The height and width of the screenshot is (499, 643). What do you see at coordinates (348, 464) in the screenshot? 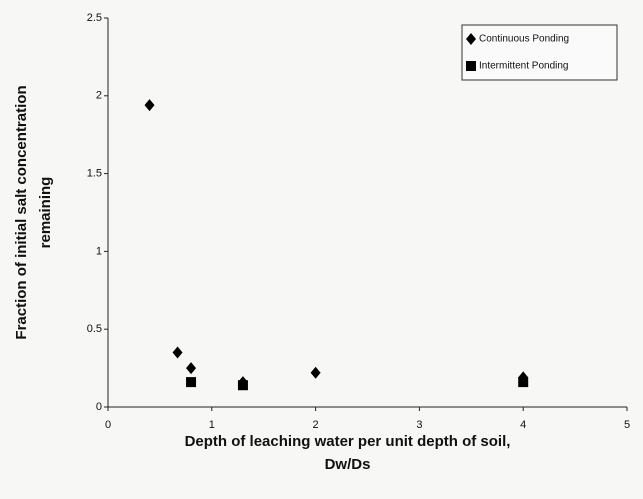
I see `x-axis-label: Dw/Ds` at bounding box center [348, 464].